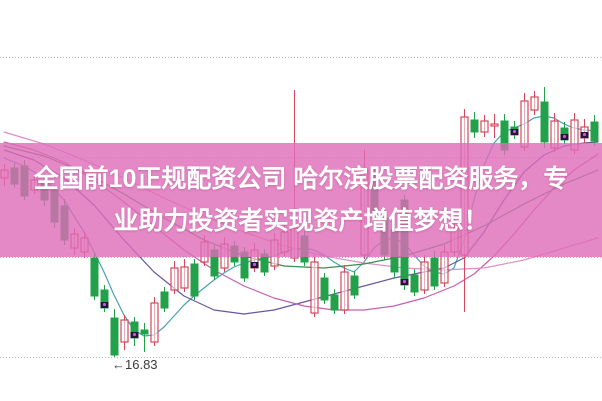  Describe the element at coordinates (301, 221) in the screenshot. I see `promo-line-2: 业助力投资者实现资产增值梦想！` at that location.